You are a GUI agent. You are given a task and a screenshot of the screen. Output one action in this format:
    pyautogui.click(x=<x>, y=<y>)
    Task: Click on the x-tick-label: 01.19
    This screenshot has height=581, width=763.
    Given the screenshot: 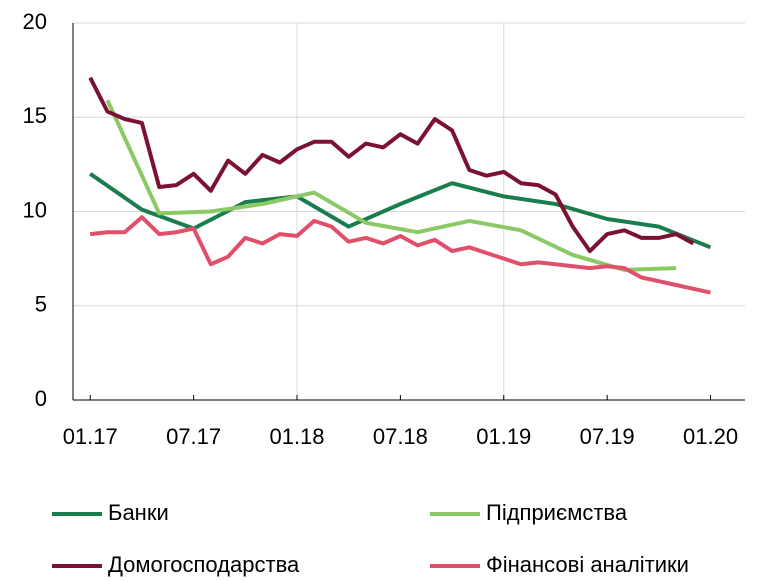 What is the action you would take?
    pyautogui.click(x=503, y=436)
    